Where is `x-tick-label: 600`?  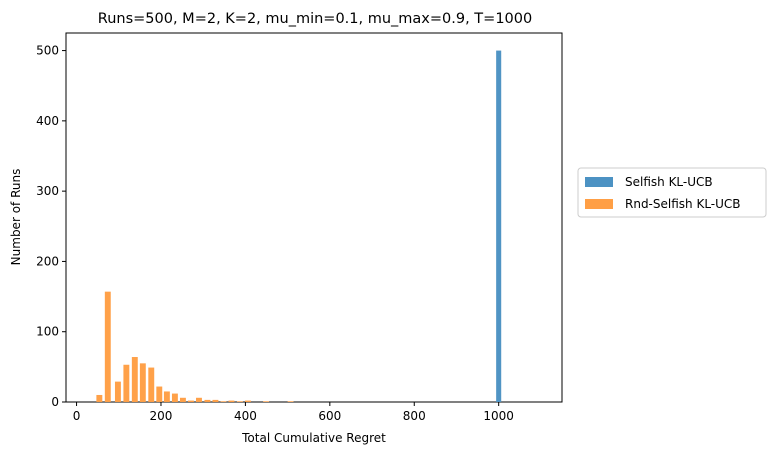
x-tick-label: 600 is located at coordinates (329, 416).